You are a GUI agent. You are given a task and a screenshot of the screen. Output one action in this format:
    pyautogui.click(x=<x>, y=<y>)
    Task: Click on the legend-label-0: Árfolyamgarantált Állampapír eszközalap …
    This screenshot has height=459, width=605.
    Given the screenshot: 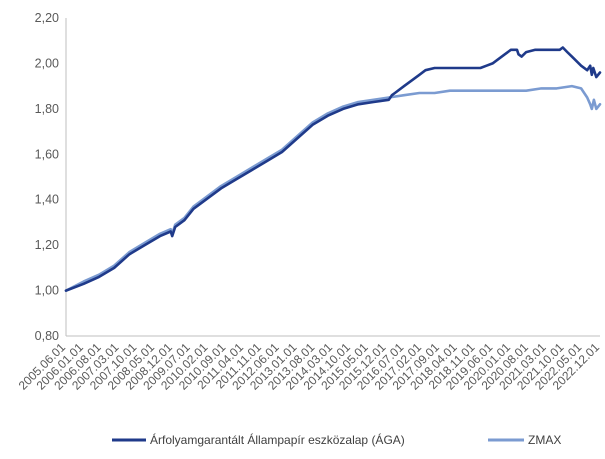 What is the action you would take?
    pyautogui.click(x=277, y=439)
    